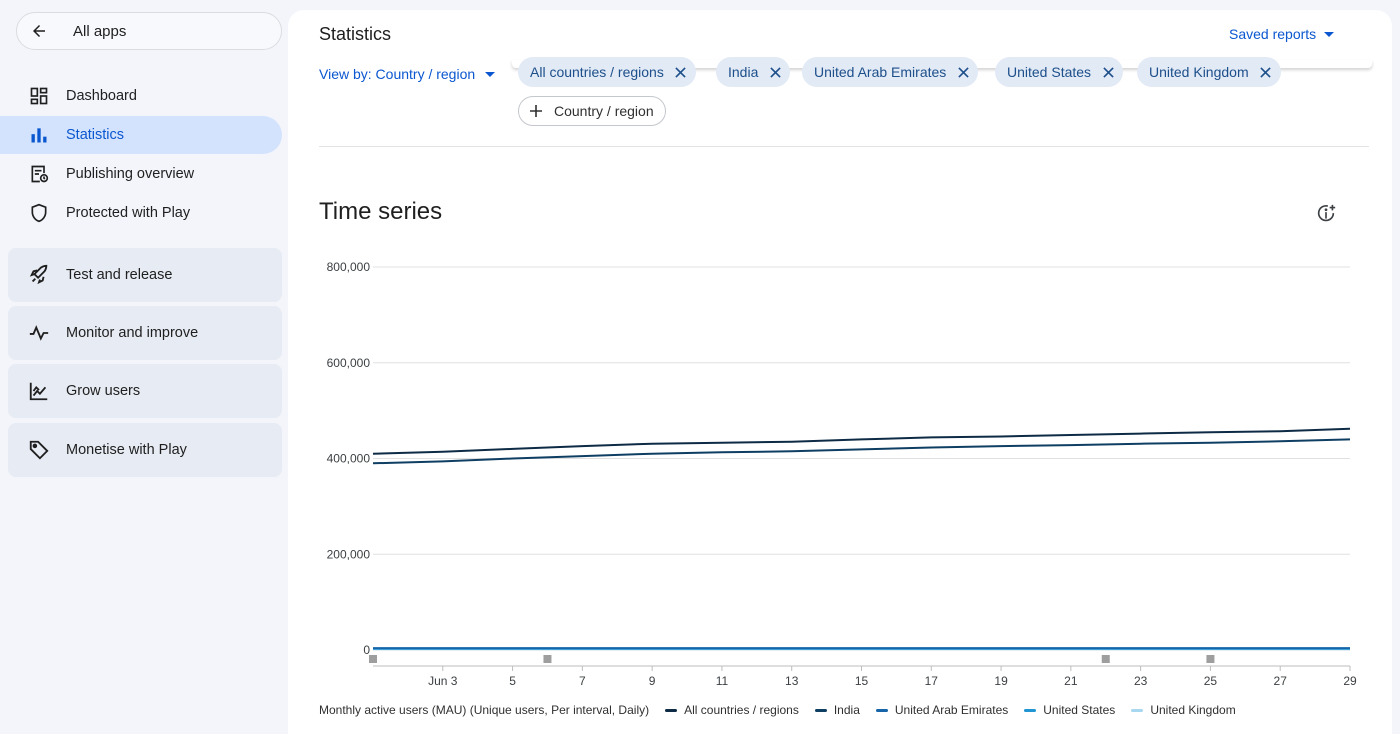 The width and height of the screenshot is (1400, 734). I want to click on sidebar-group-test-and-release: Test and release, so click(145, 275).